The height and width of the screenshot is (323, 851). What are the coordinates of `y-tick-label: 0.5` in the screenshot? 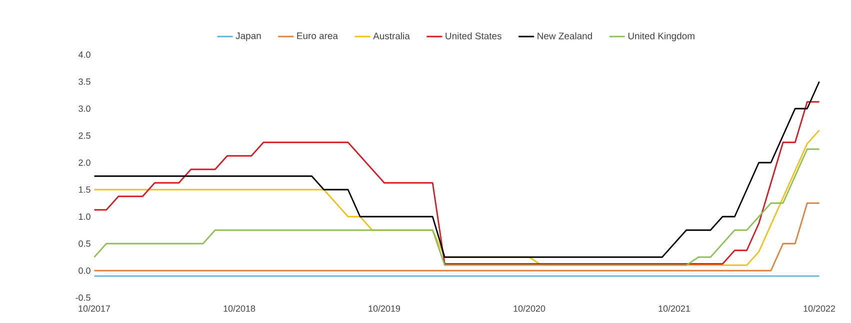 It's located at (84, 243).